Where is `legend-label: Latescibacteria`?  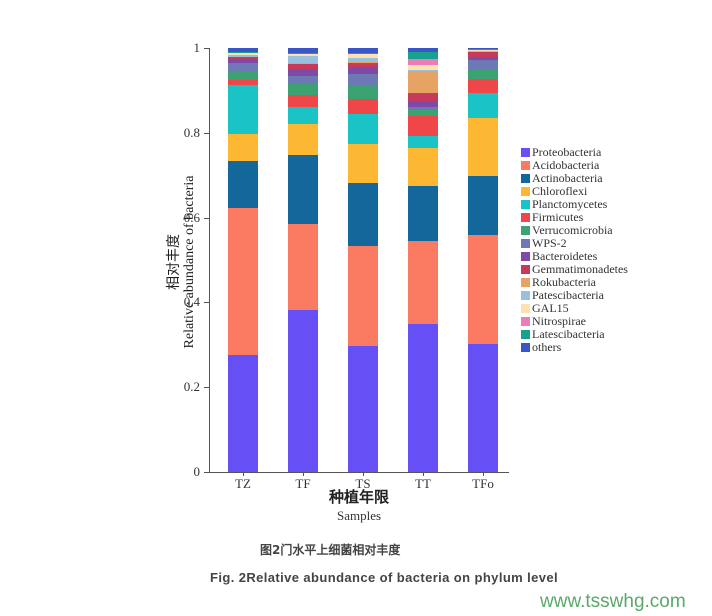 legend-label: Latescibacteria is located at coordinates (568, 334).